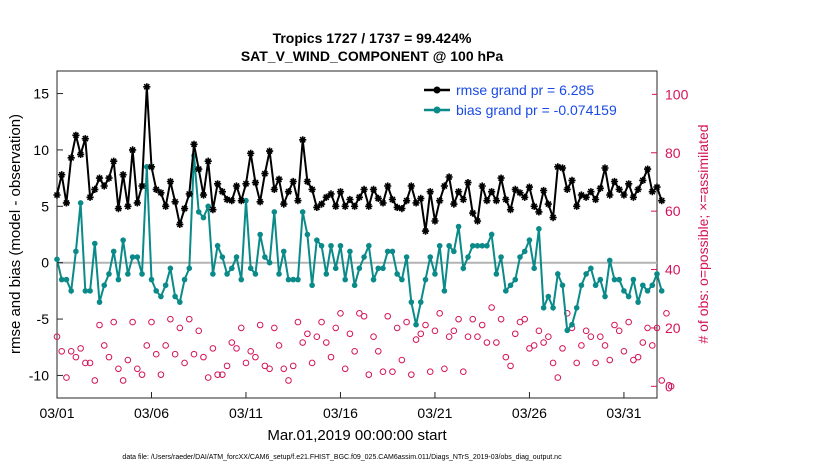 The image size is (830, 470). Describe the element at coordinates (39, 375) in the screenshot. I see `y-left-tick-label: -10` at that location.